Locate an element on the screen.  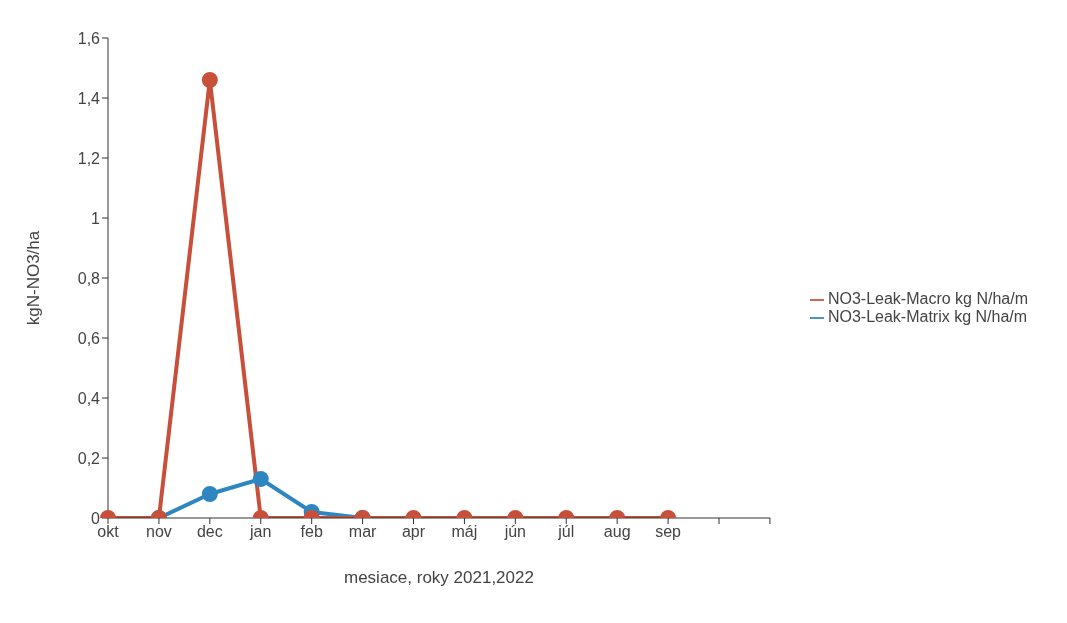
x-tick-label: feb is located at coordinates (311, 532).